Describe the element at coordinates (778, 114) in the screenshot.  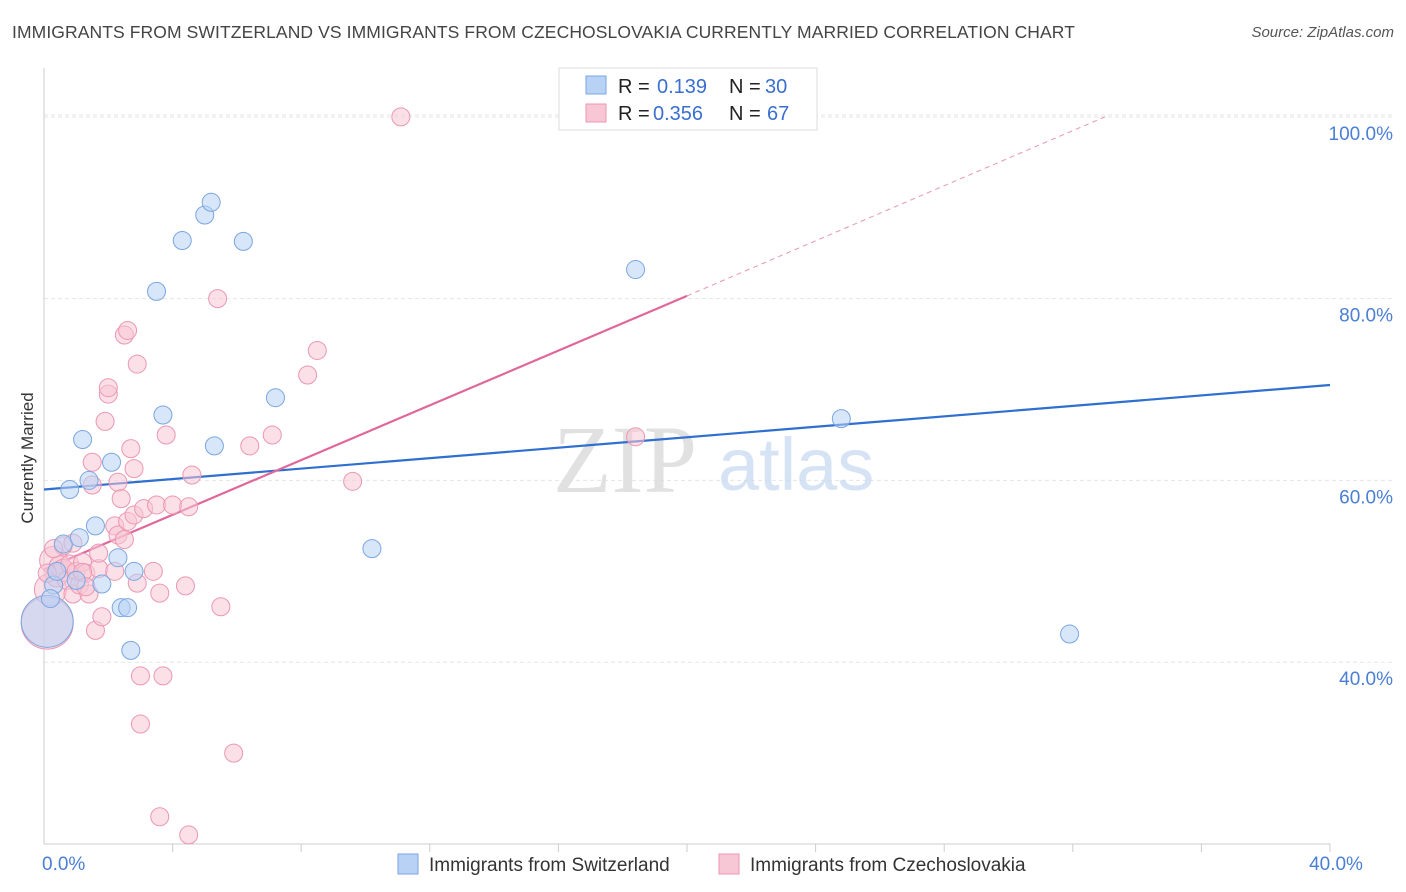
I see `legend-n-value-czechoslovakia: 67` at that location.